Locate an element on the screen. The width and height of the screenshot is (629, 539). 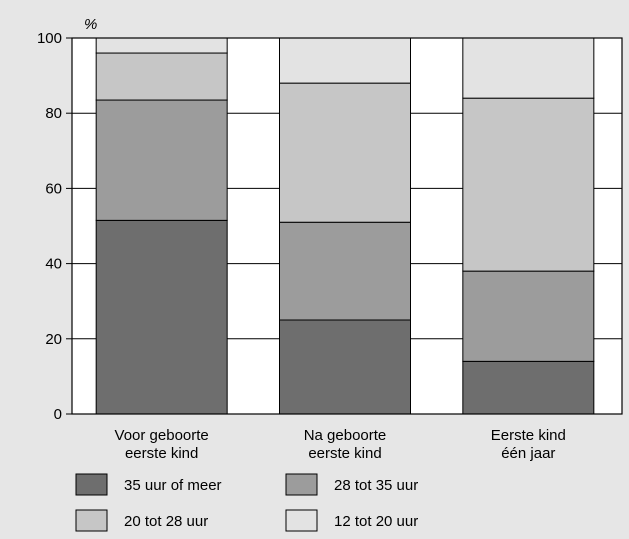
y-tick-label: 80 is located at coordinates (53, 113).